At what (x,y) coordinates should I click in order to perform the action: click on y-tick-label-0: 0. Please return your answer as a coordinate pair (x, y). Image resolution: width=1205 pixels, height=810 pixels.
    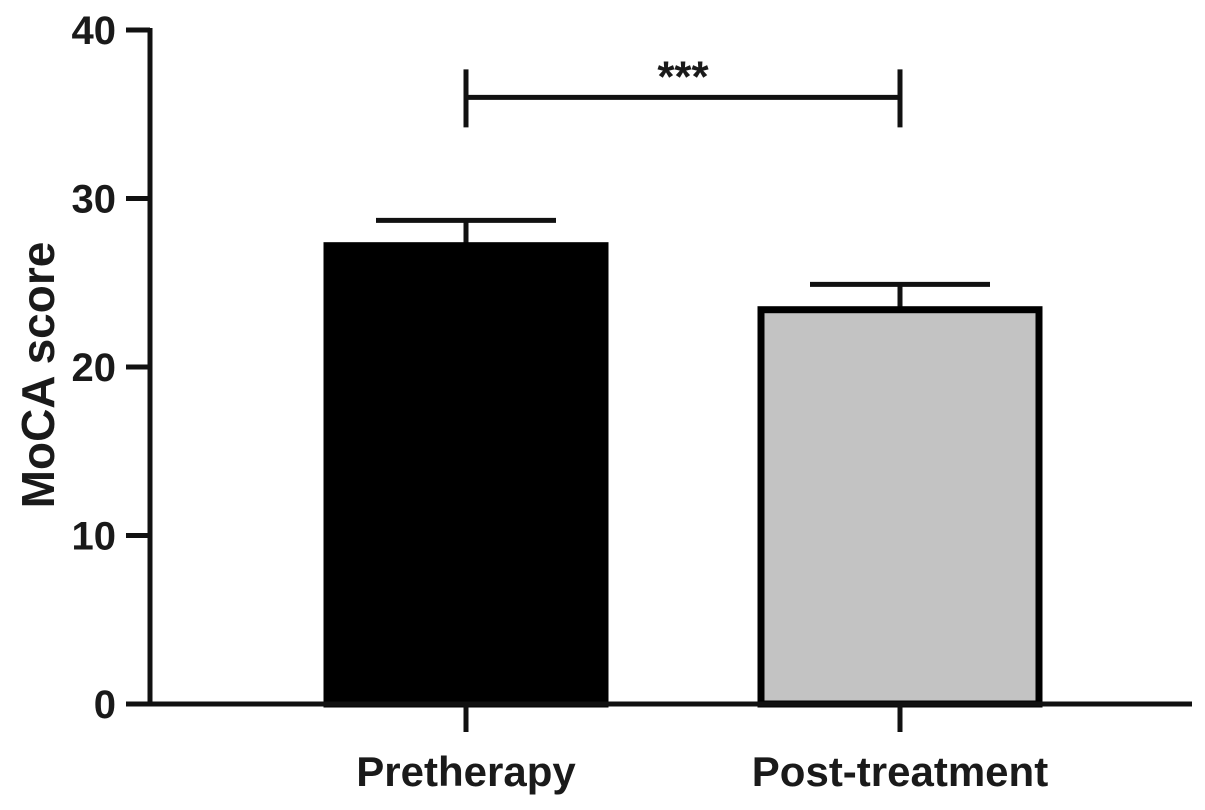
    Looking at the image, I should click on (105, 705).